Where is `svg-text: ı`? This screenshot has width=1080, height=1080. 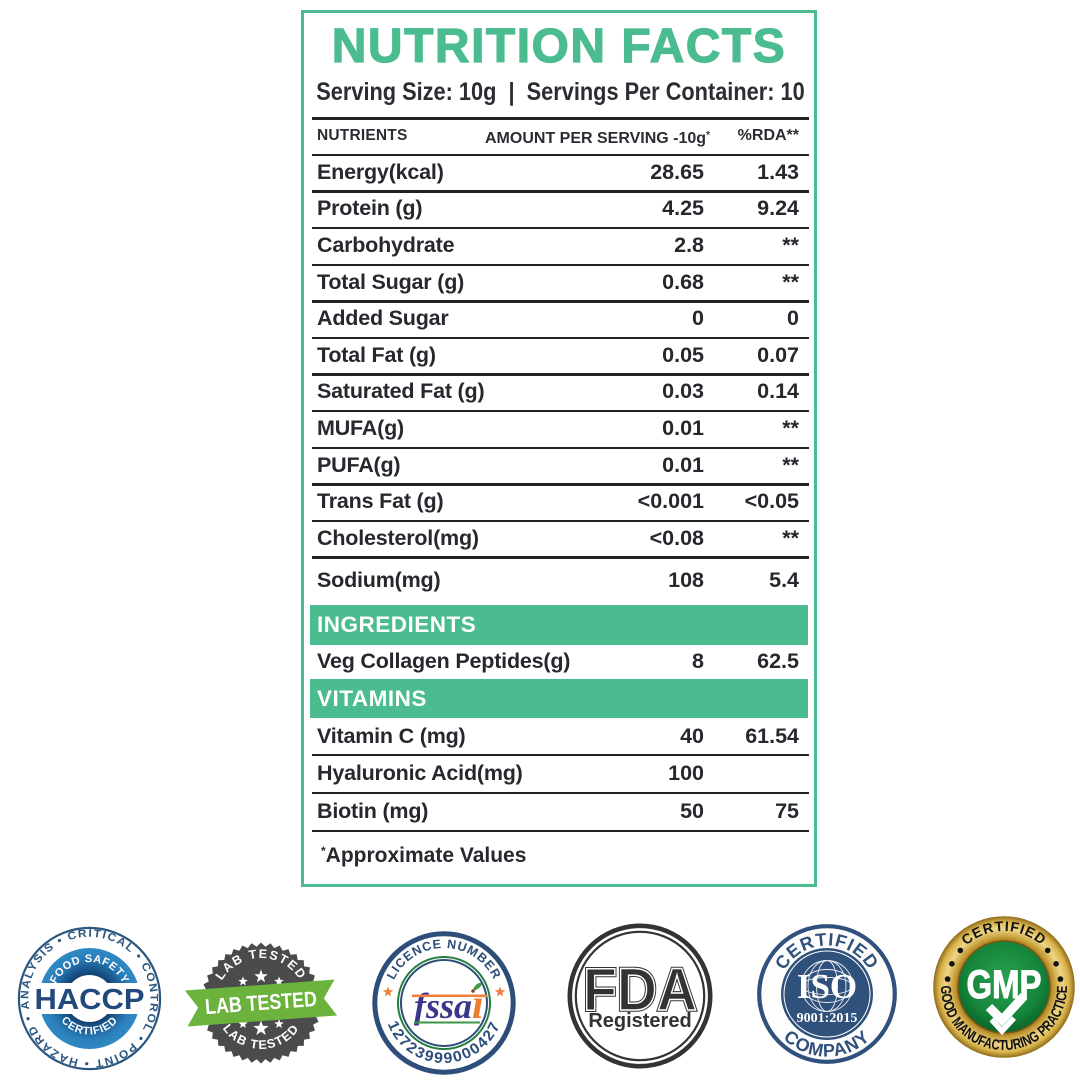 svg-text: ı is located at coordinates (478, 1005).